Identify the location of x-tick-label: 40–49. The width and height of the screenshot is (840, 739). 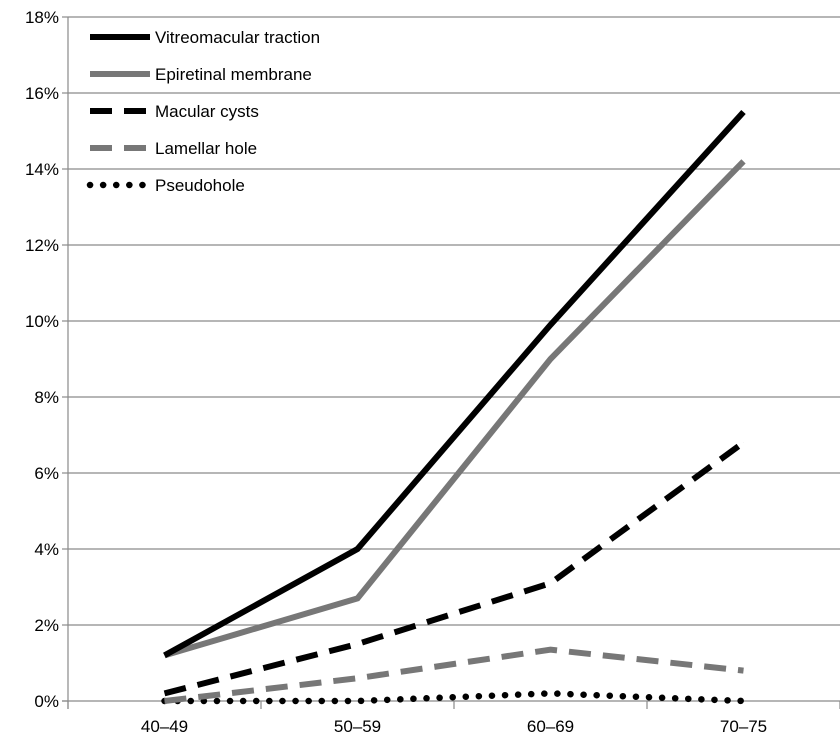
(164, 726).